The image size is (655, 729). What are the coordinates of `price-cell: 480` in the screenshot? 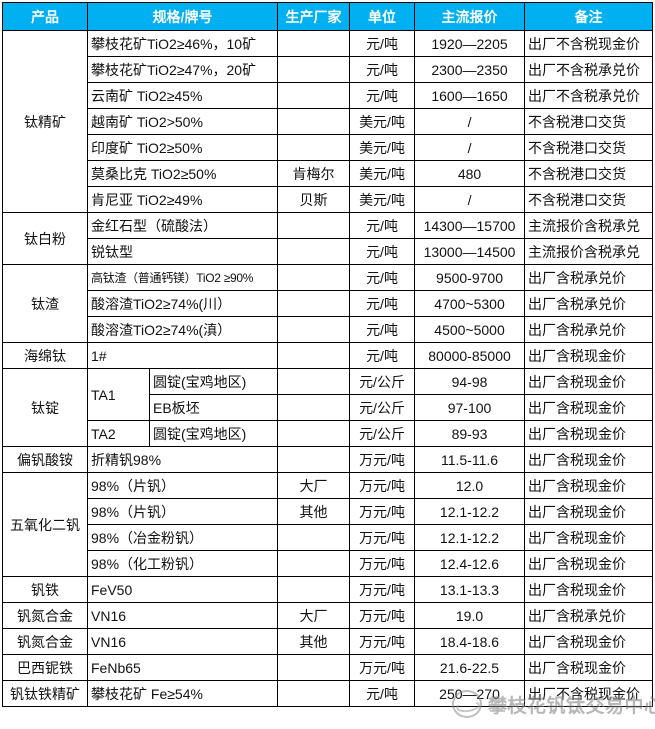 It's located at (470, 173).